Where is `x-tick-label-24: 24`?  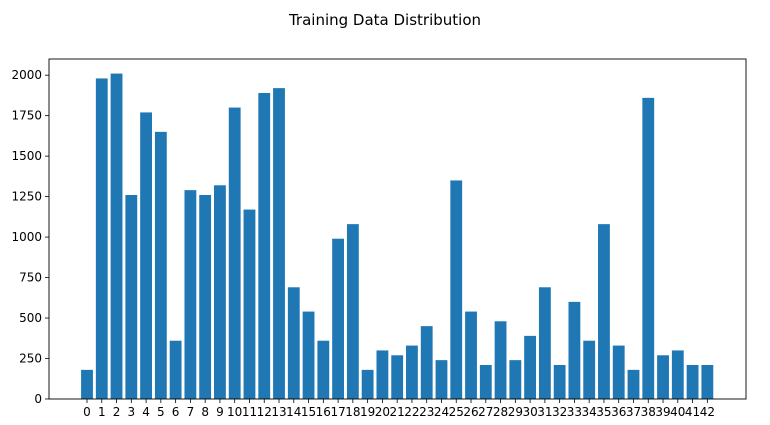
x-tick-label-24: 24 is located at coordinates (441, 412).